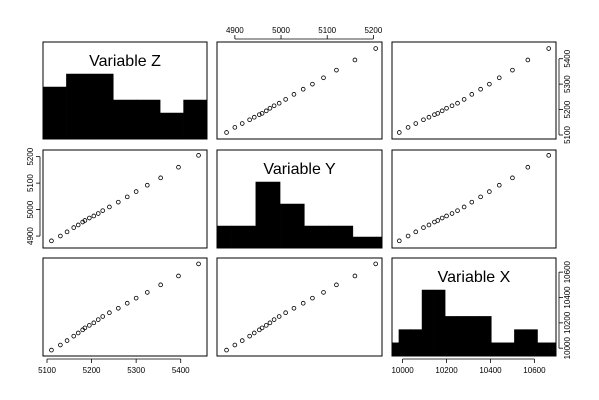 The image size is (599, 400). Describe the element at coordinates (125, 61) in the screenshot. I see `panel-title: Variable Z` at that location.